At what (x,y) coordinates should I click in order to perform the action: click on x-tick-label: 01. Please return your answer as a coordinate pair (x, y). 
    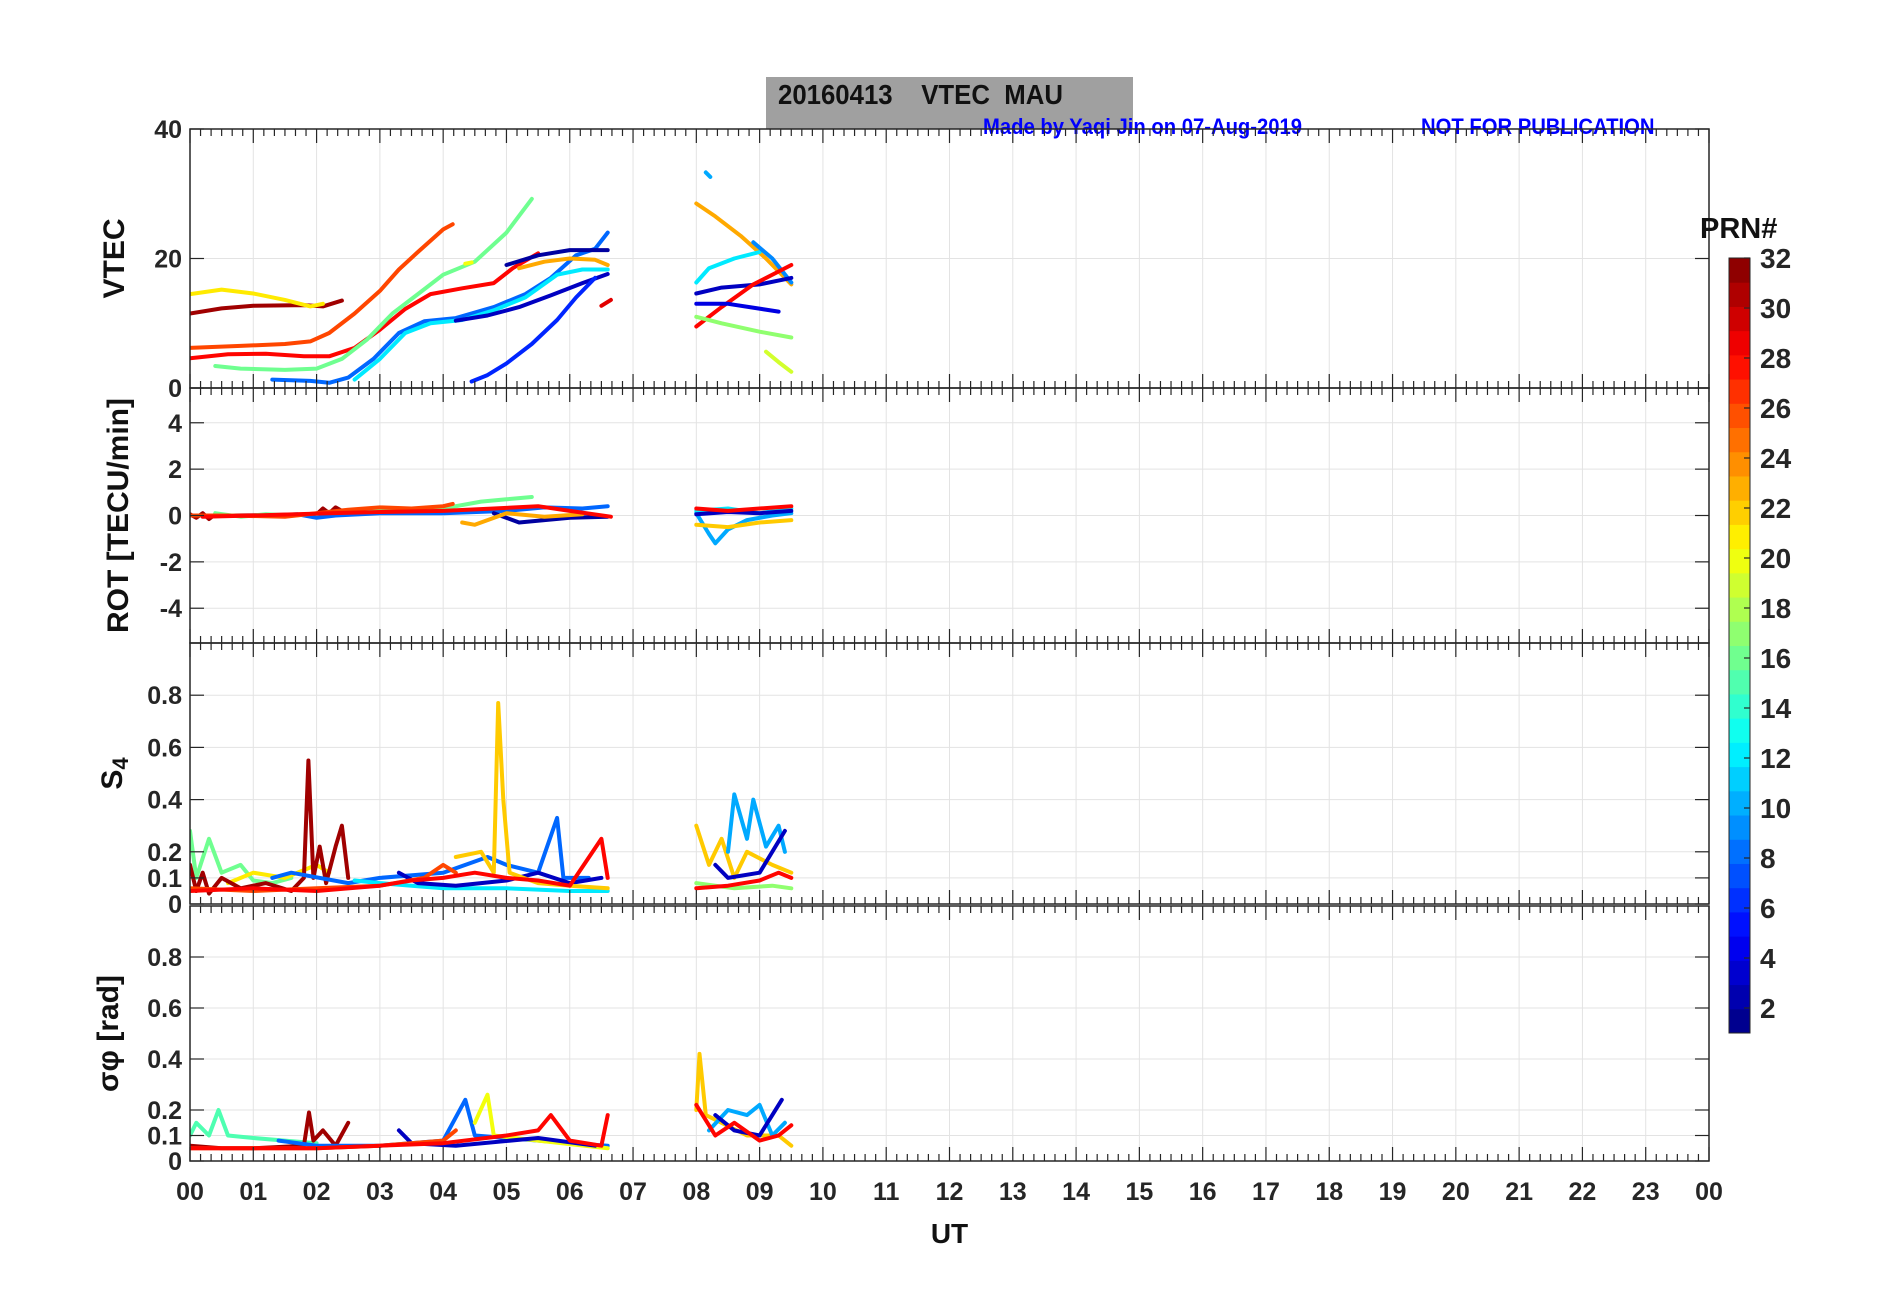
    Looking at the image, I should click on (253, 1192).